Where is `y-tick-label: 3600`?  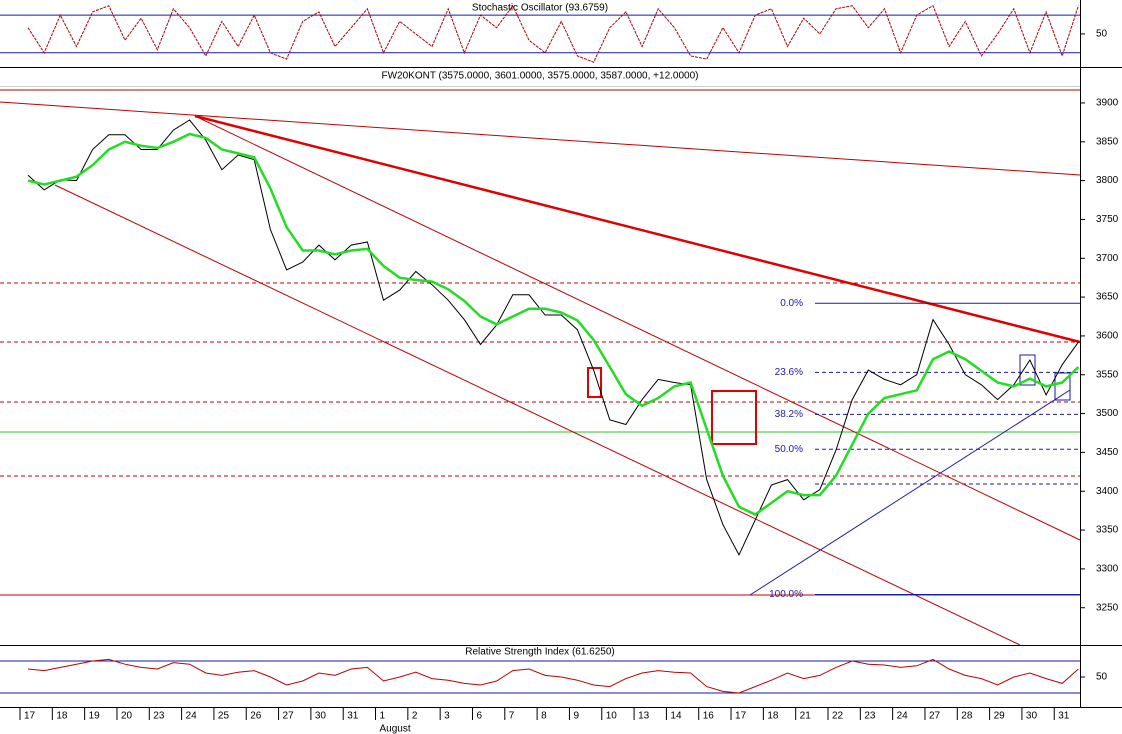 y-tick-label: 3600 is located at coordinates (1107, 336).